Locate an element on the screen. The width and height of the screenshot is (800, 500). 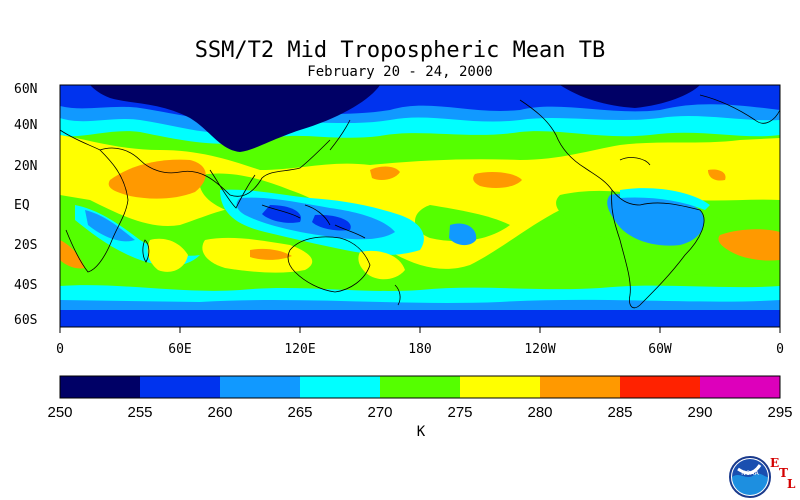
colorbar-tick: 295 is located at coordinates (780, 412).